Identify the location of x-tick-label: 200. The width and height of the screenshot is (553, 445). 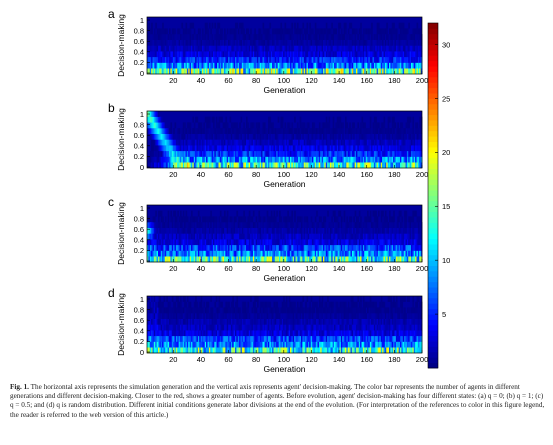
(422, 80).